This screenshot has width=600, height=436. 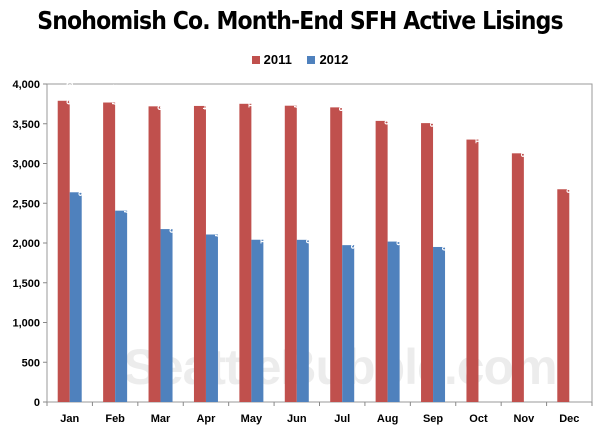 What do you see at coordinates (297, 419) in the screenshot?
I see `x-tick-label: Jun` at bounding box center [297, 419].